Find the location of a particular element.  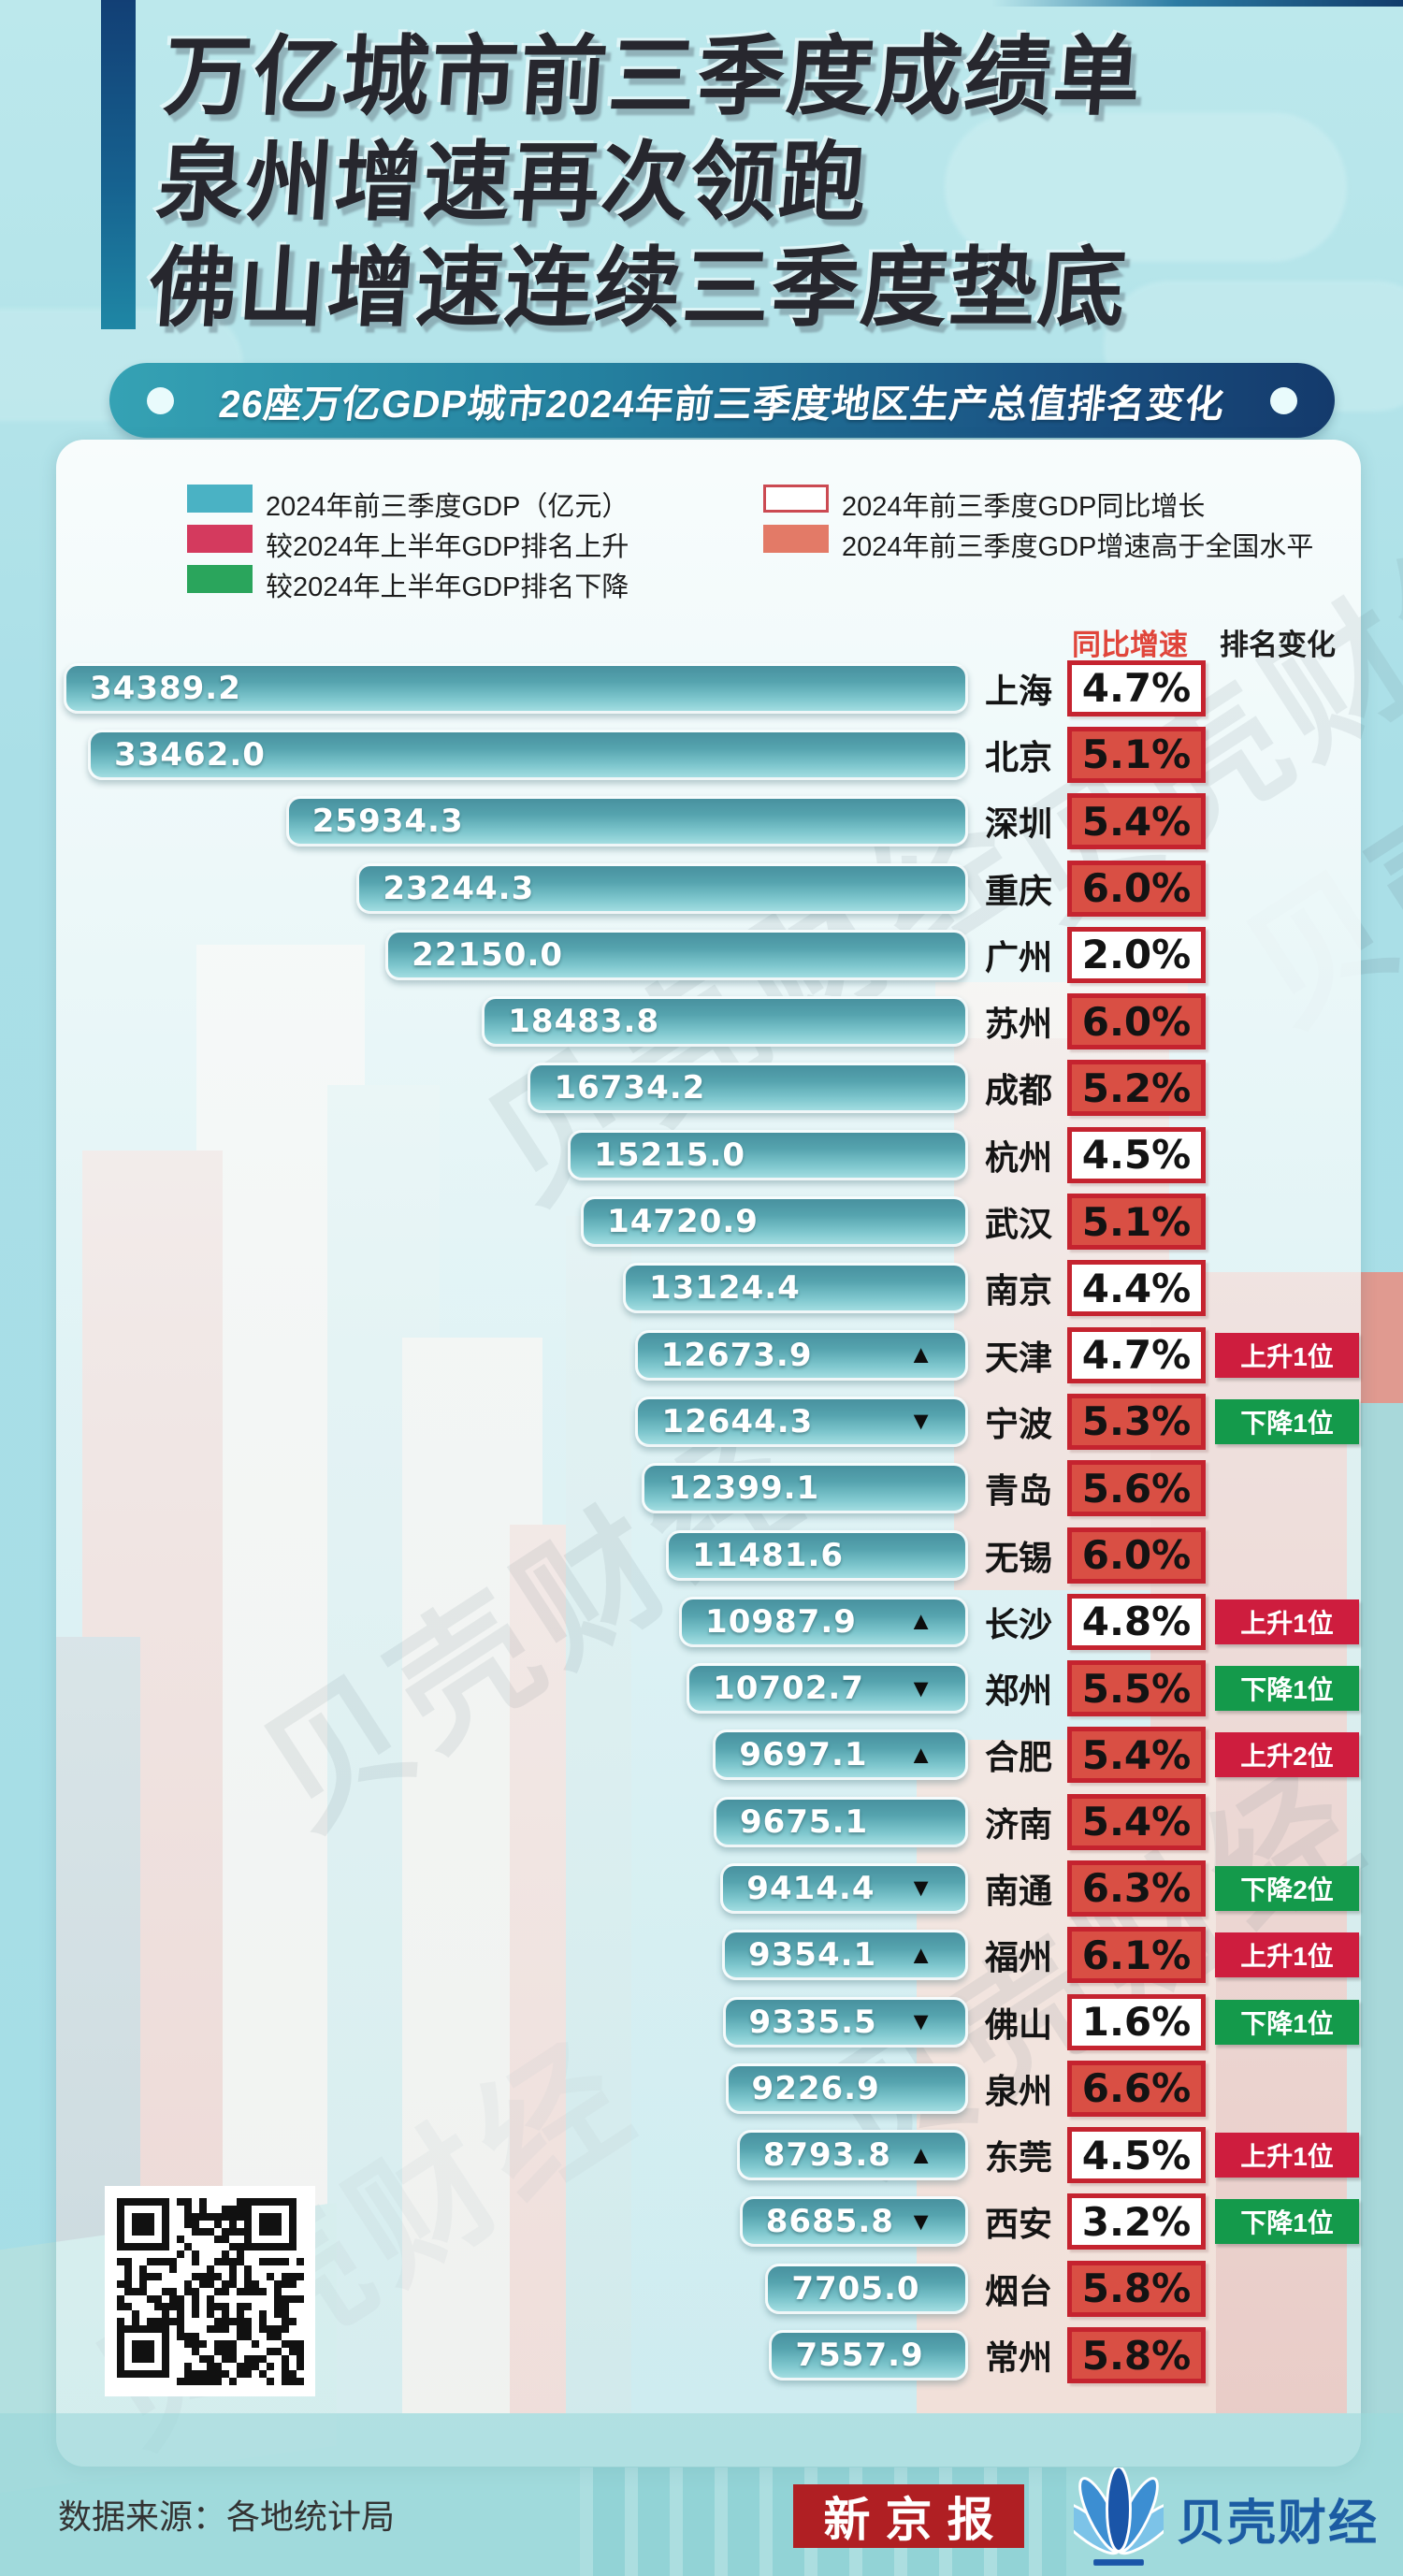

gdp-value-label: 15215.0 is located at coordinates (670, 1155).